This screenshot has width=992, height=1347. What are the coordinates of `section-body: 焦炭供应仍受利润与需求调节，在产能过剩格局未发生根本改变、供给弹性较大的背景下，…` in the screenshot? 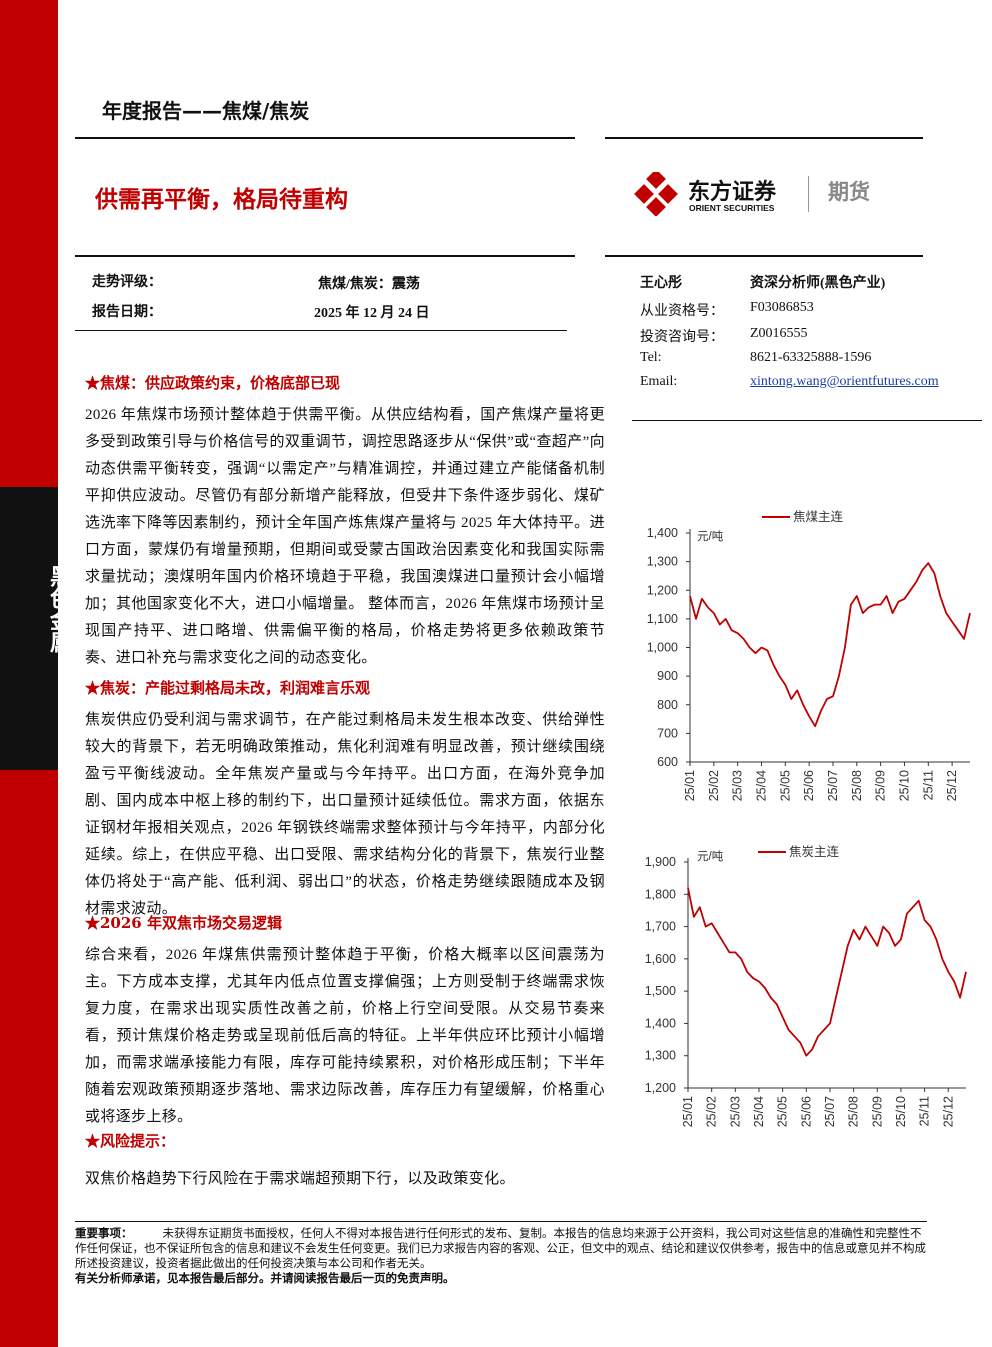 It's located at (345, 814).